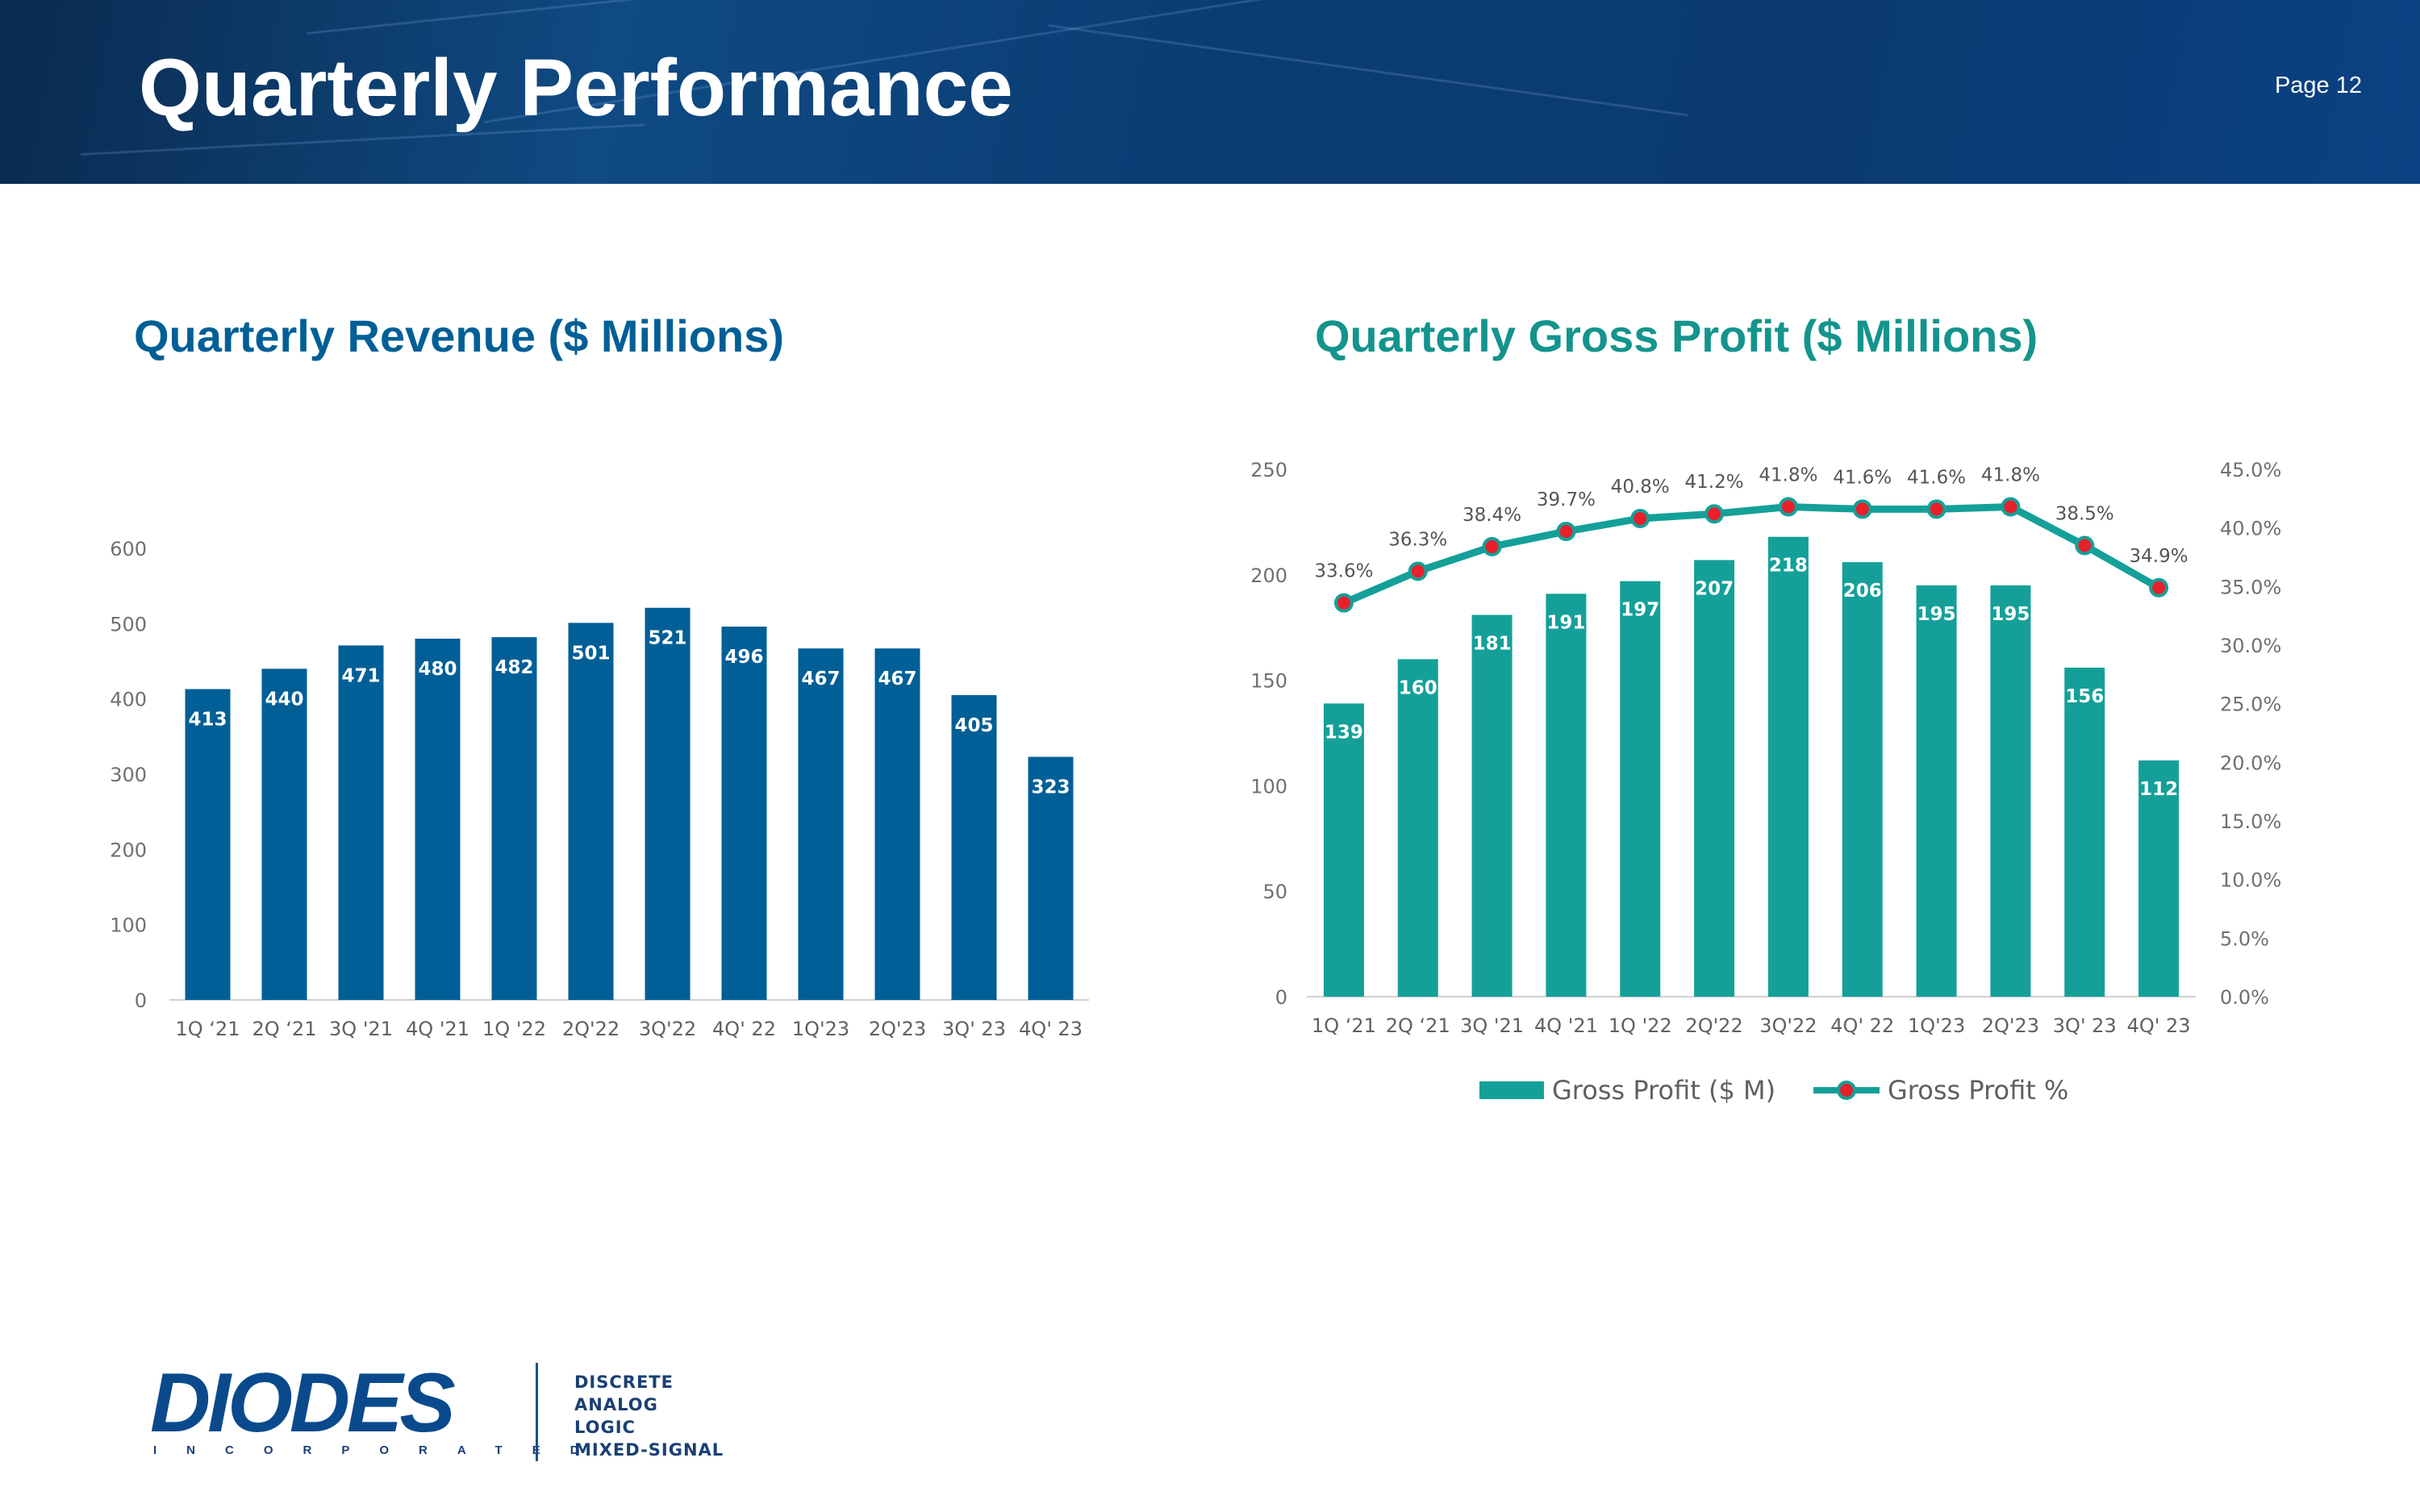 The image size is (2420, 1512). I want to click on gp-percent-data-label: 39.7%, so click(1566, 500).